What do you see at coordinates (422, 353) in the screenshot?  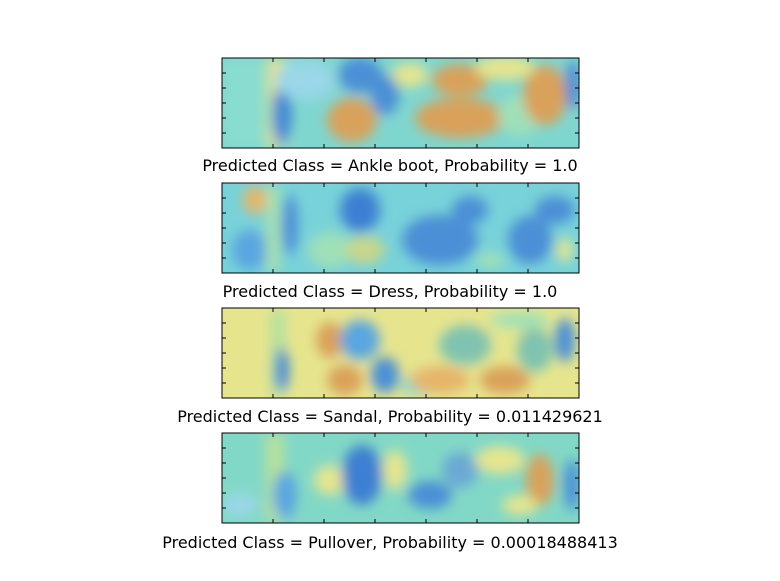 I see `heatmap-3-blobs` at bounding box center [422, 353].